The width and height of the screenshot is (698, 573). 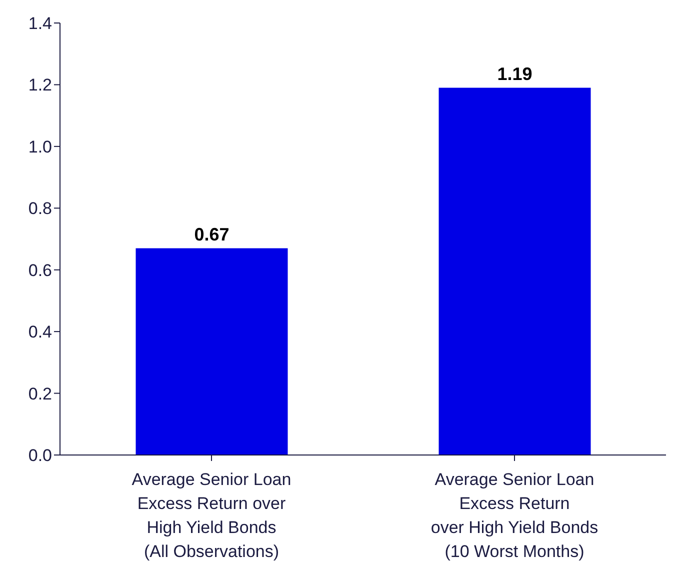 What do you see at coordinates (212, 234) in the screenshot?
I see `data-label: 0.67` at bounding box center [212, 234].